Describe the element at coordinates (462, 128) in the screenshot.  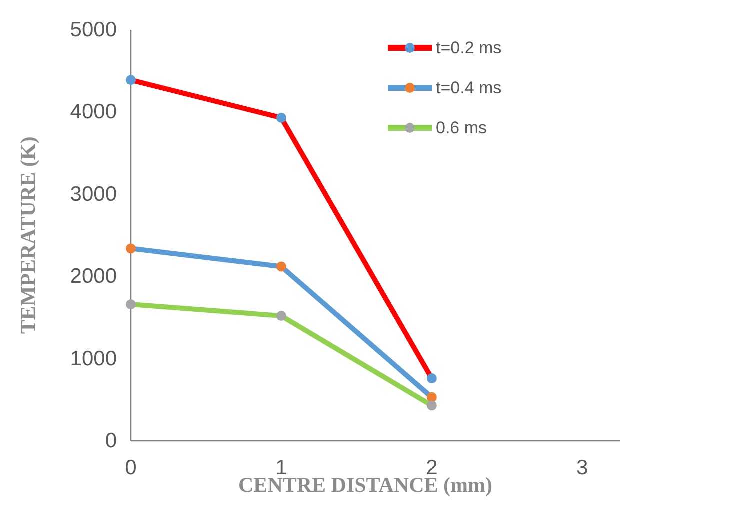
I see `legend-label: 0.6 ms` at that location.